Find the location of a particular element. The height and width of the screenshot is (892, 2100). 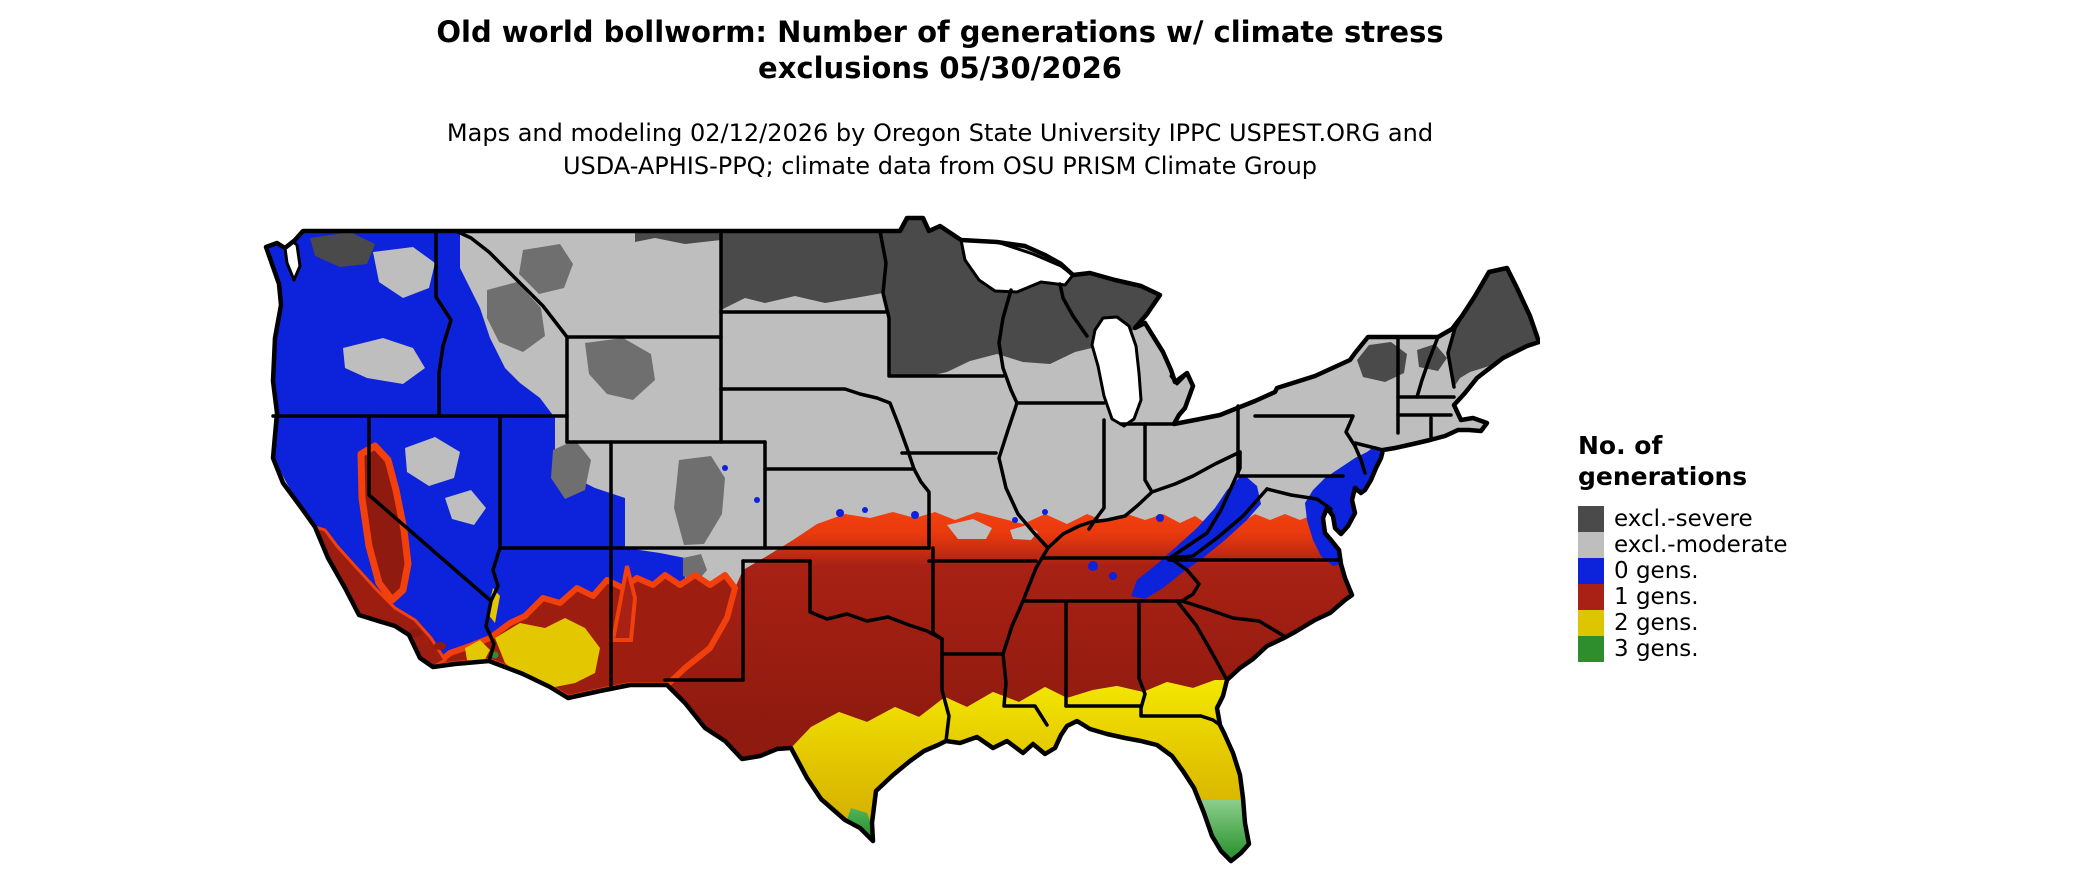

legend-title-line1: No. of is located at coordinates (1620, 445).